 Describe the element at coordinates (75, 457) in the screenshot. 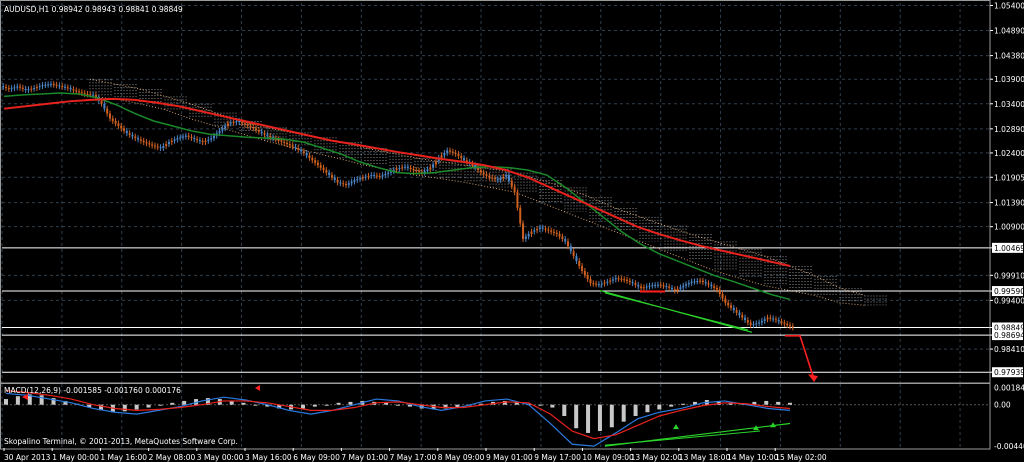

I see `time-label: 1 May 00:00` at that location.